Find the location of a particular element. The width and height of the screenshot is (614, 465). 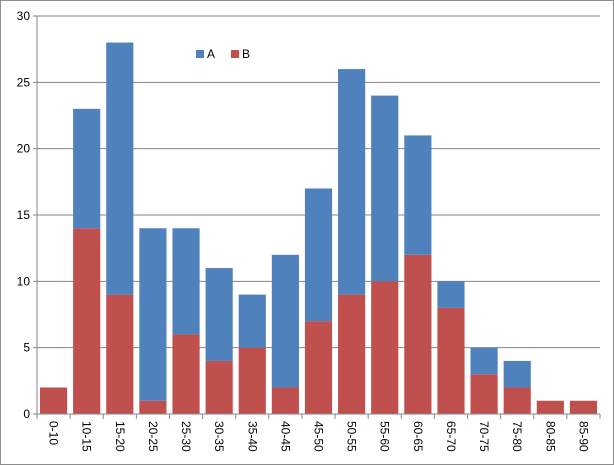

x-tick-label: 10-15 is located at coordinates (87, 436).